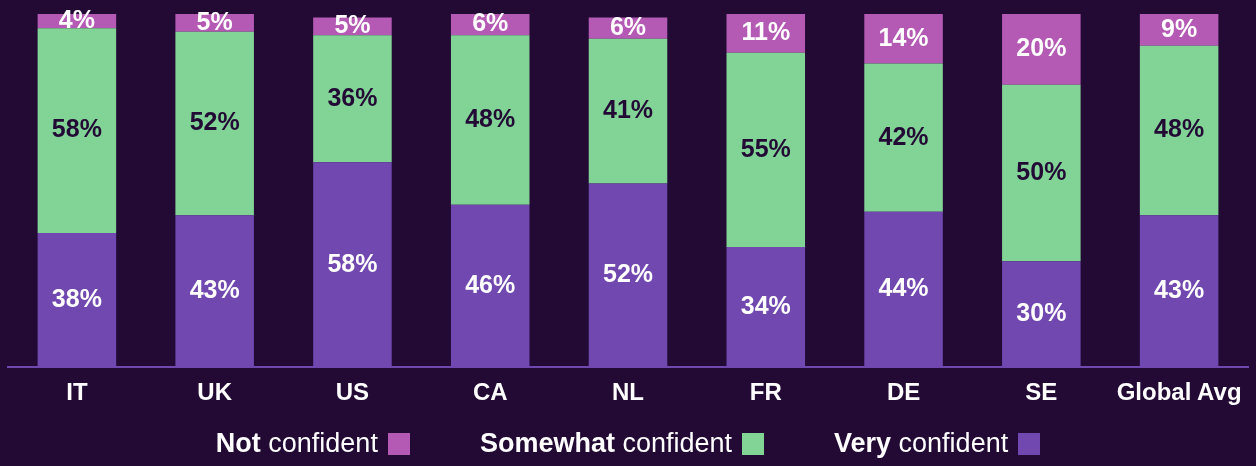 The height and width of the screenshot is (466, 1256). What do you see at coordinates (77, 392) in the screenshot?
I see `x-tick-label: IT` at bounding box center [77, 392].